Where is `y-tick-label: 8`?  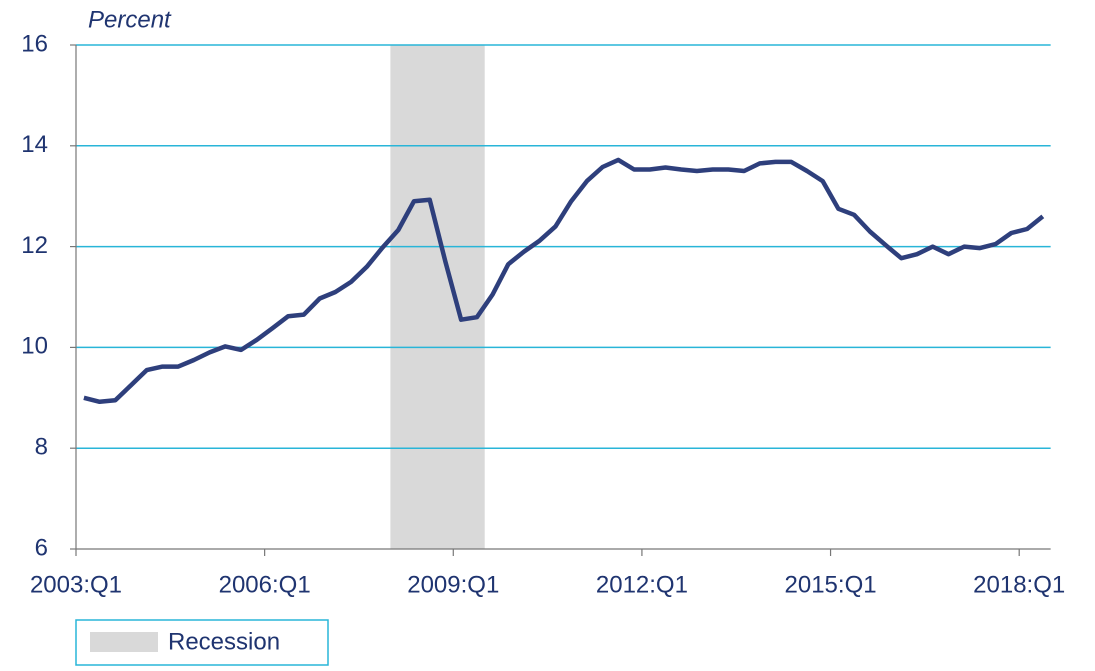 y-tick-label: 8 is located at coordinates (41, 447).